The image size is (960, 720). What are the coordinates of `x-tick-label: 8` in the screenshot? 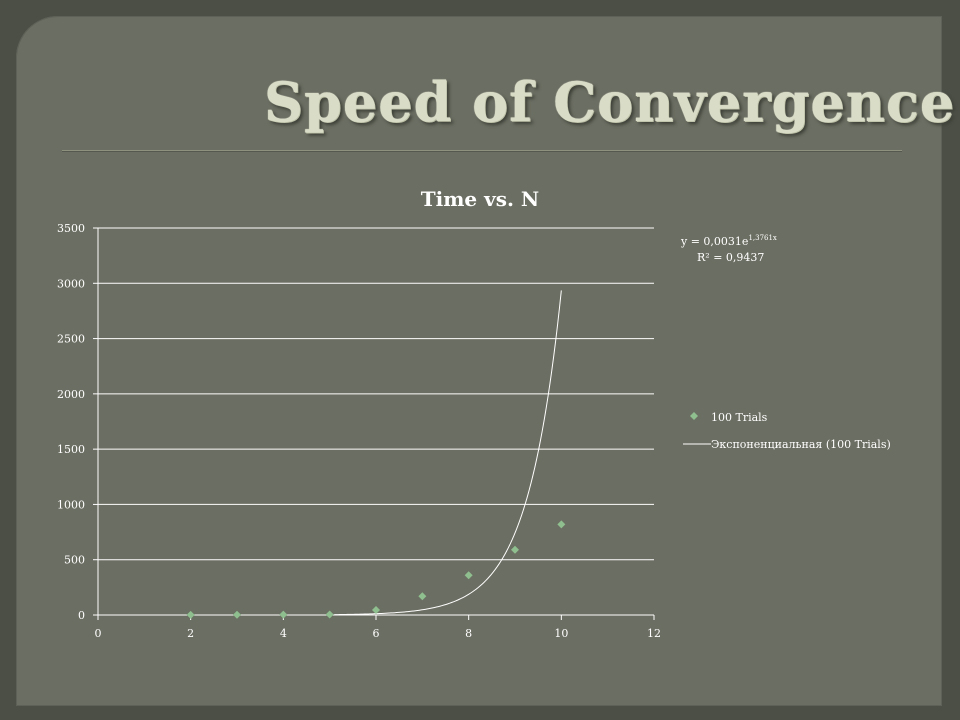 It's located at (468, 633).